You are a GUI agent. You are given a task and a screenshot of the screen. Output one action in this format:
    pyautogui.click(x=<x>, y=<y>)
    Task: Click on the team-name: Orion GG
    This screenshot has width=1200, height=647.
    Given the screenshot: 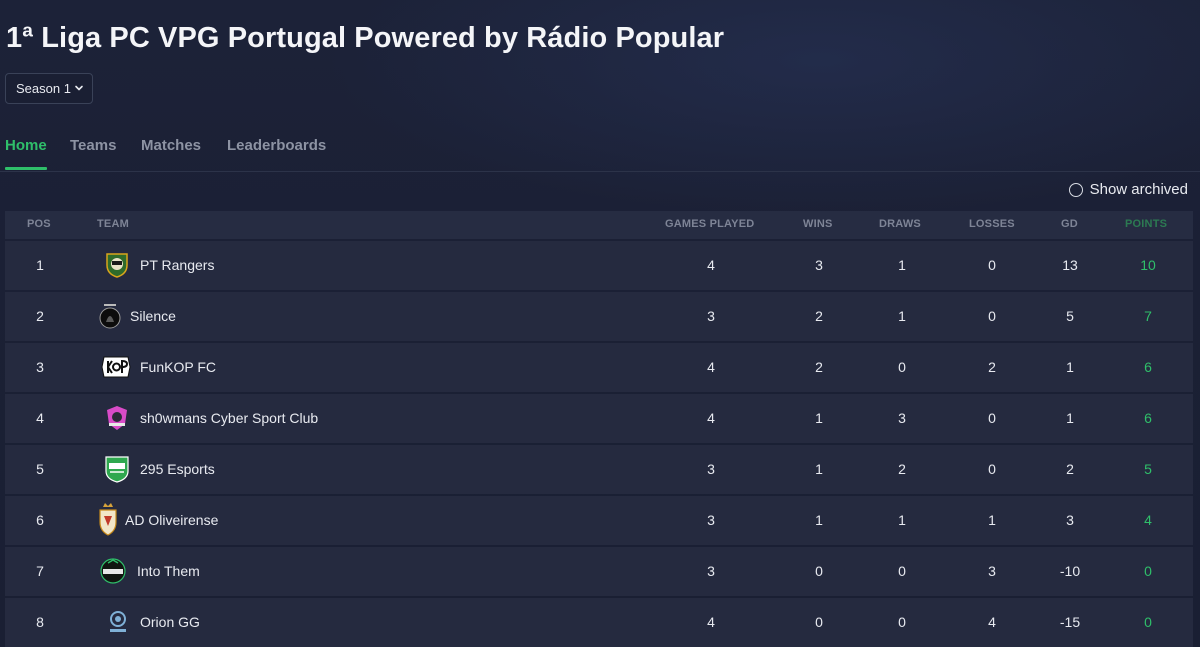 What is the action you would take?
    pyautogui.click(x=170, y=622)
    